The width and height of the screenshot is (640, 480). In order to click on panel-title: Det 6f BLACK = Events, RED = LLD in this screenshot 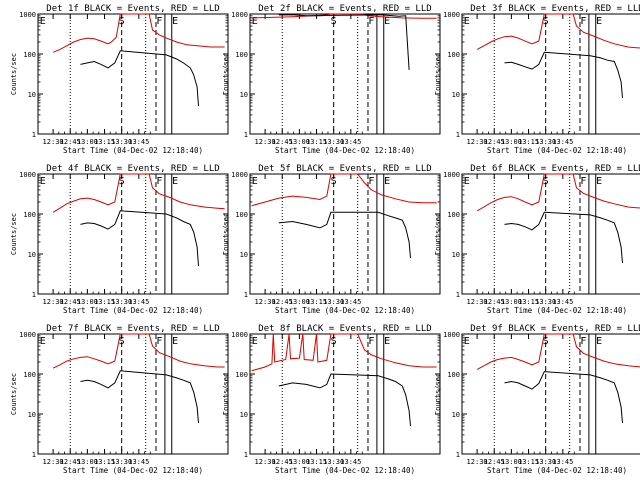, I will do `click(555, 169)`.